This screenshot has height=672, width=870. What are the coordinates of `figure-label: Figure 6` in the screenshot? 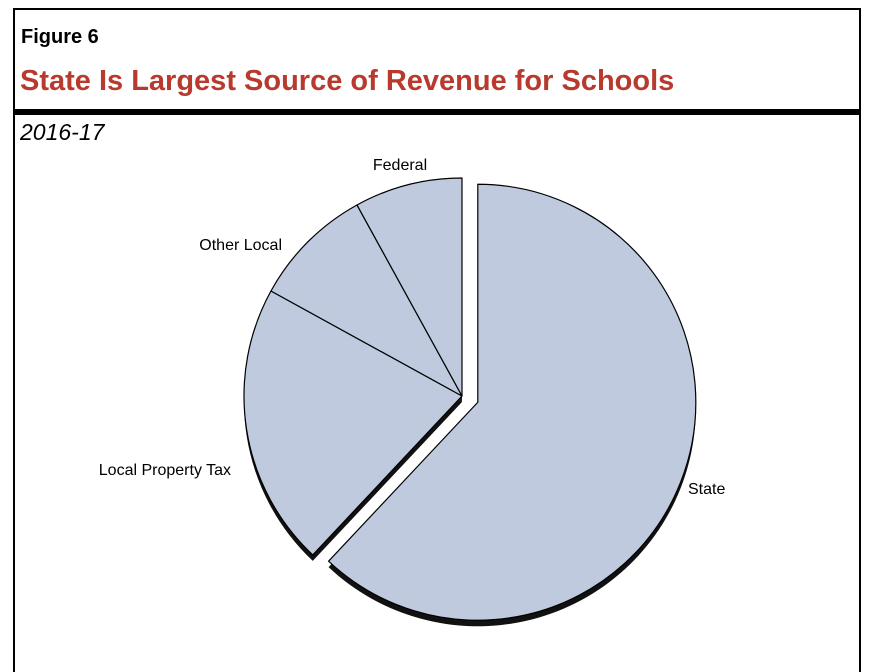 It's located at (60, 37).